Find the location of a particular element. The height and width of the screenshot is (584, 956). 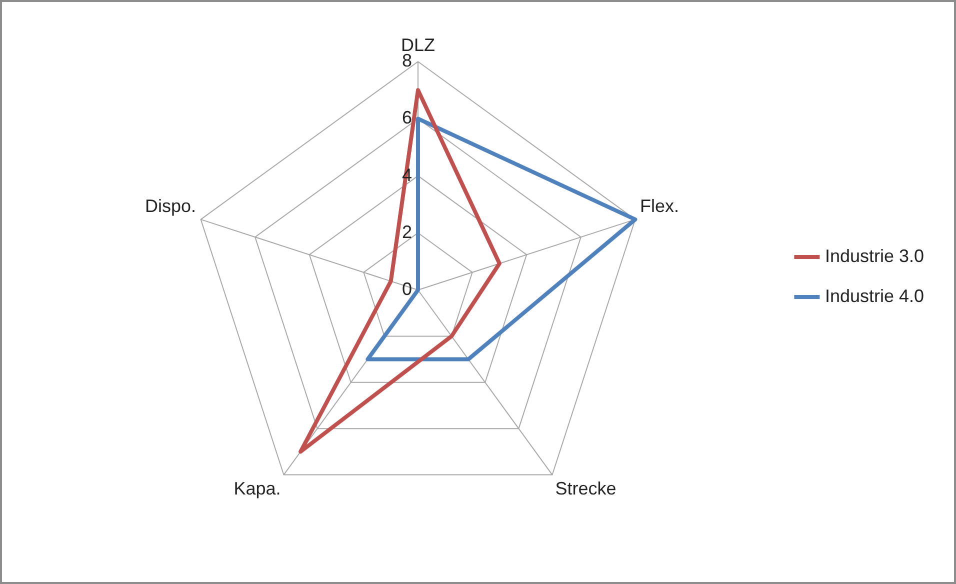

y-tick-label: 2 is located at coordinates (407, 232).